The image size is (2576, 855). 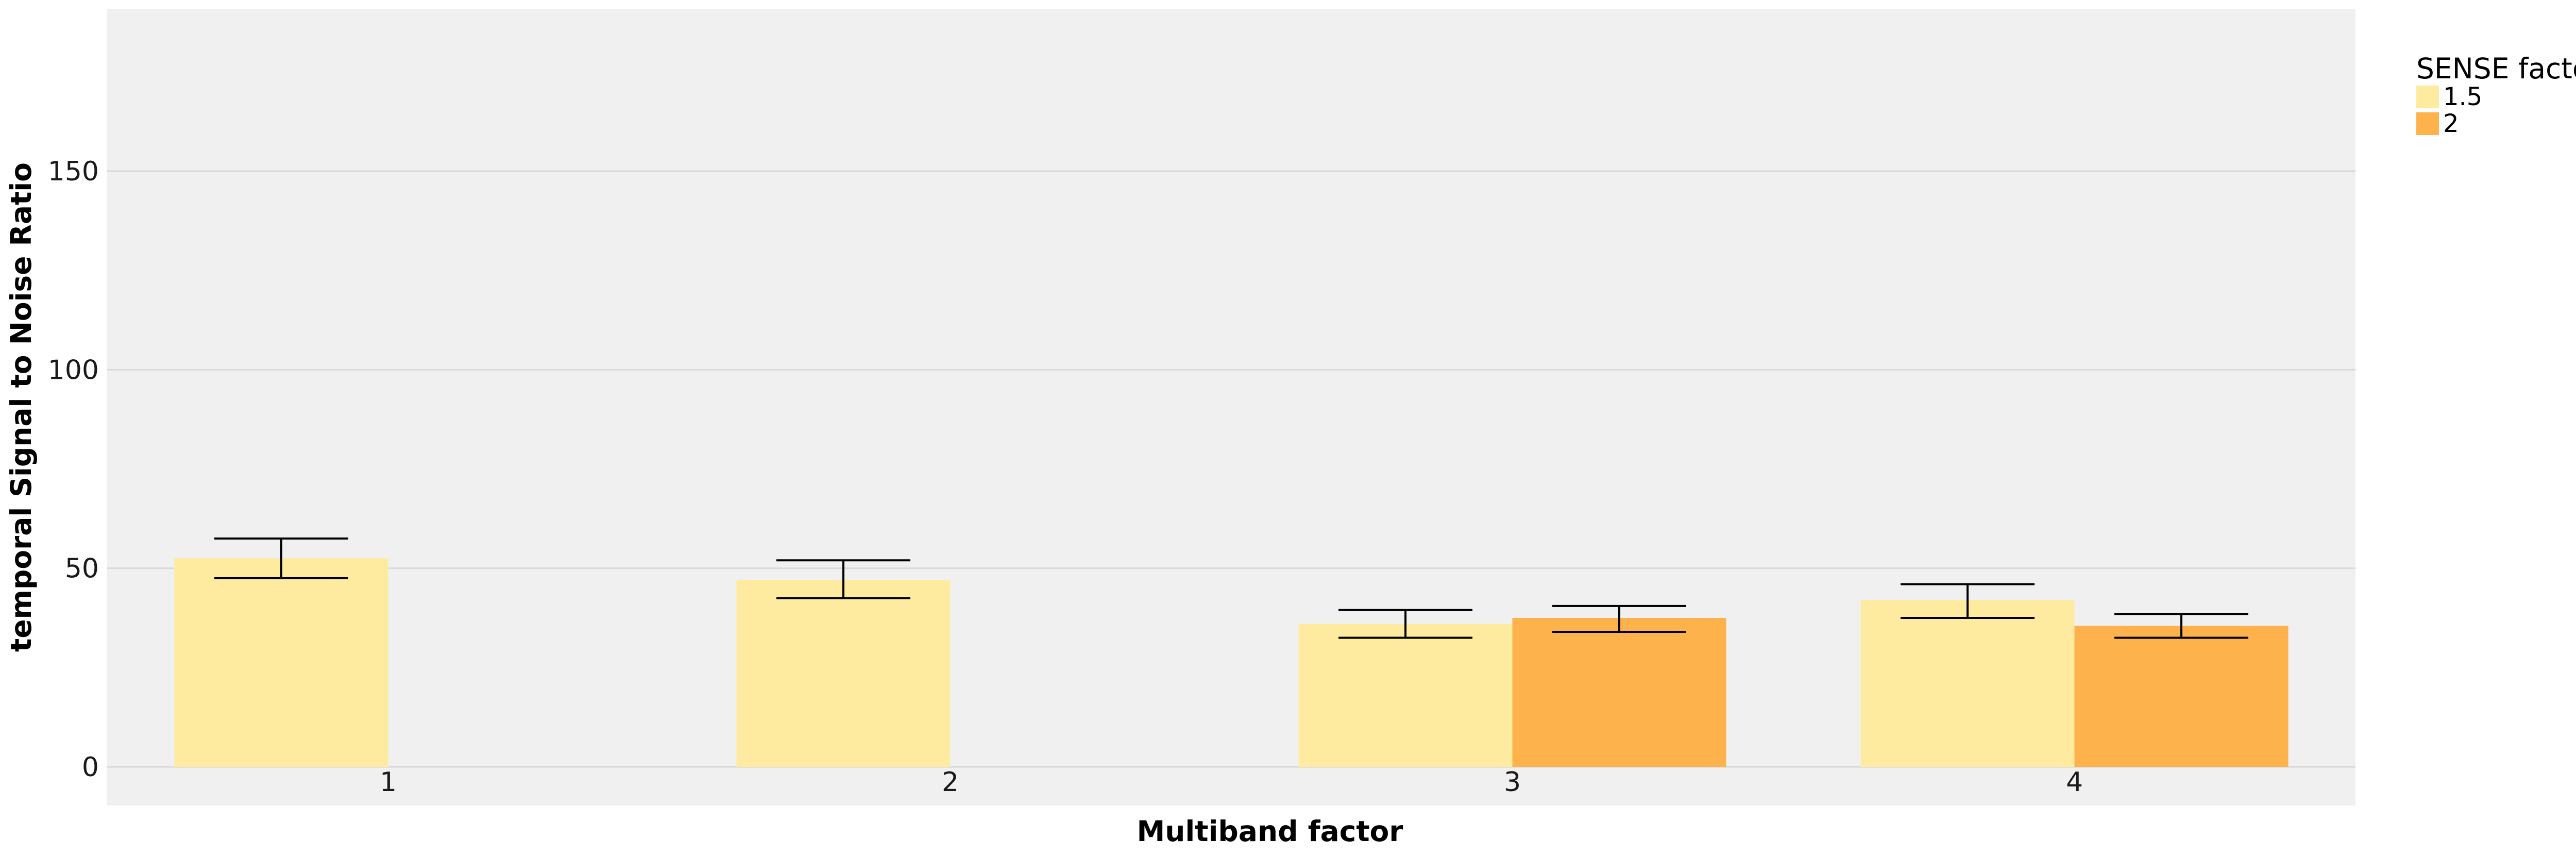 What do you see at coordinates (1231, 782) in the screenshot?
I see `x-tick-labels: 1 2 3 4` at bounding box center [1231, 782].